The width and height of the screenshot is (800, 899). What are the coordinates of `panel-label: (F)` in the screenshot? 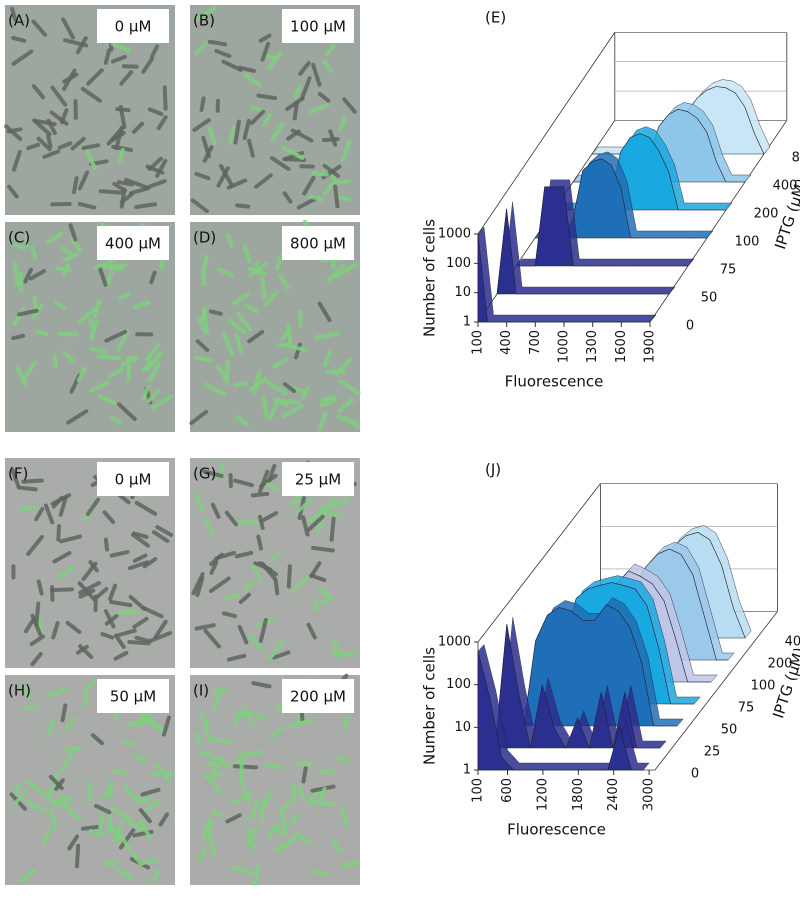 It's located at (18, 474).